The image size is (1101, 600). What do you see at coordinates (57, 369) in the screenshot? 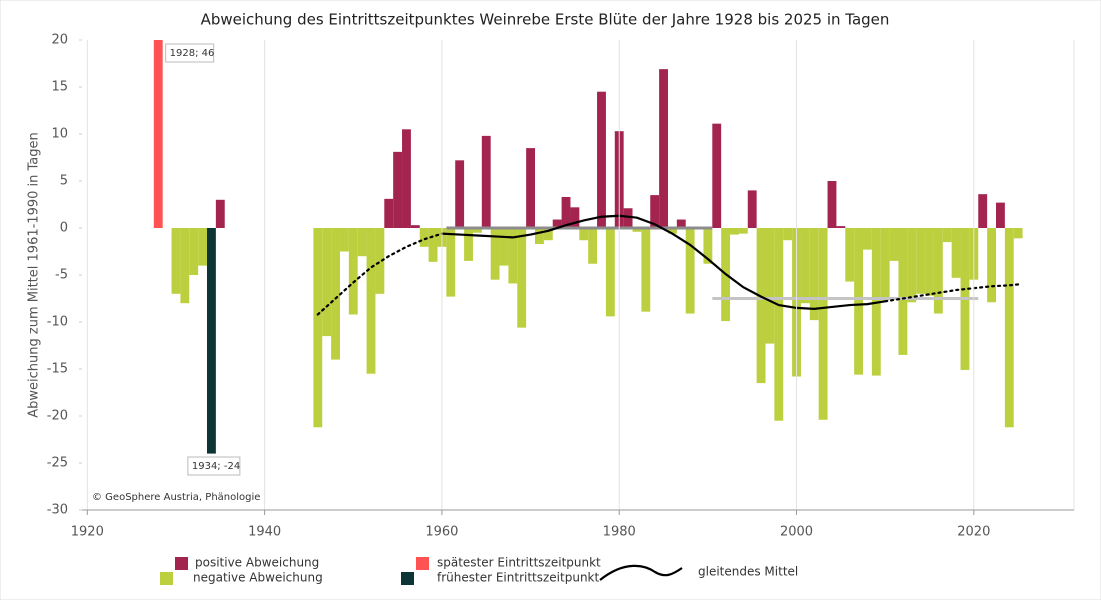
I see `y-tick-label: -15` at bounding box center [57, 369].